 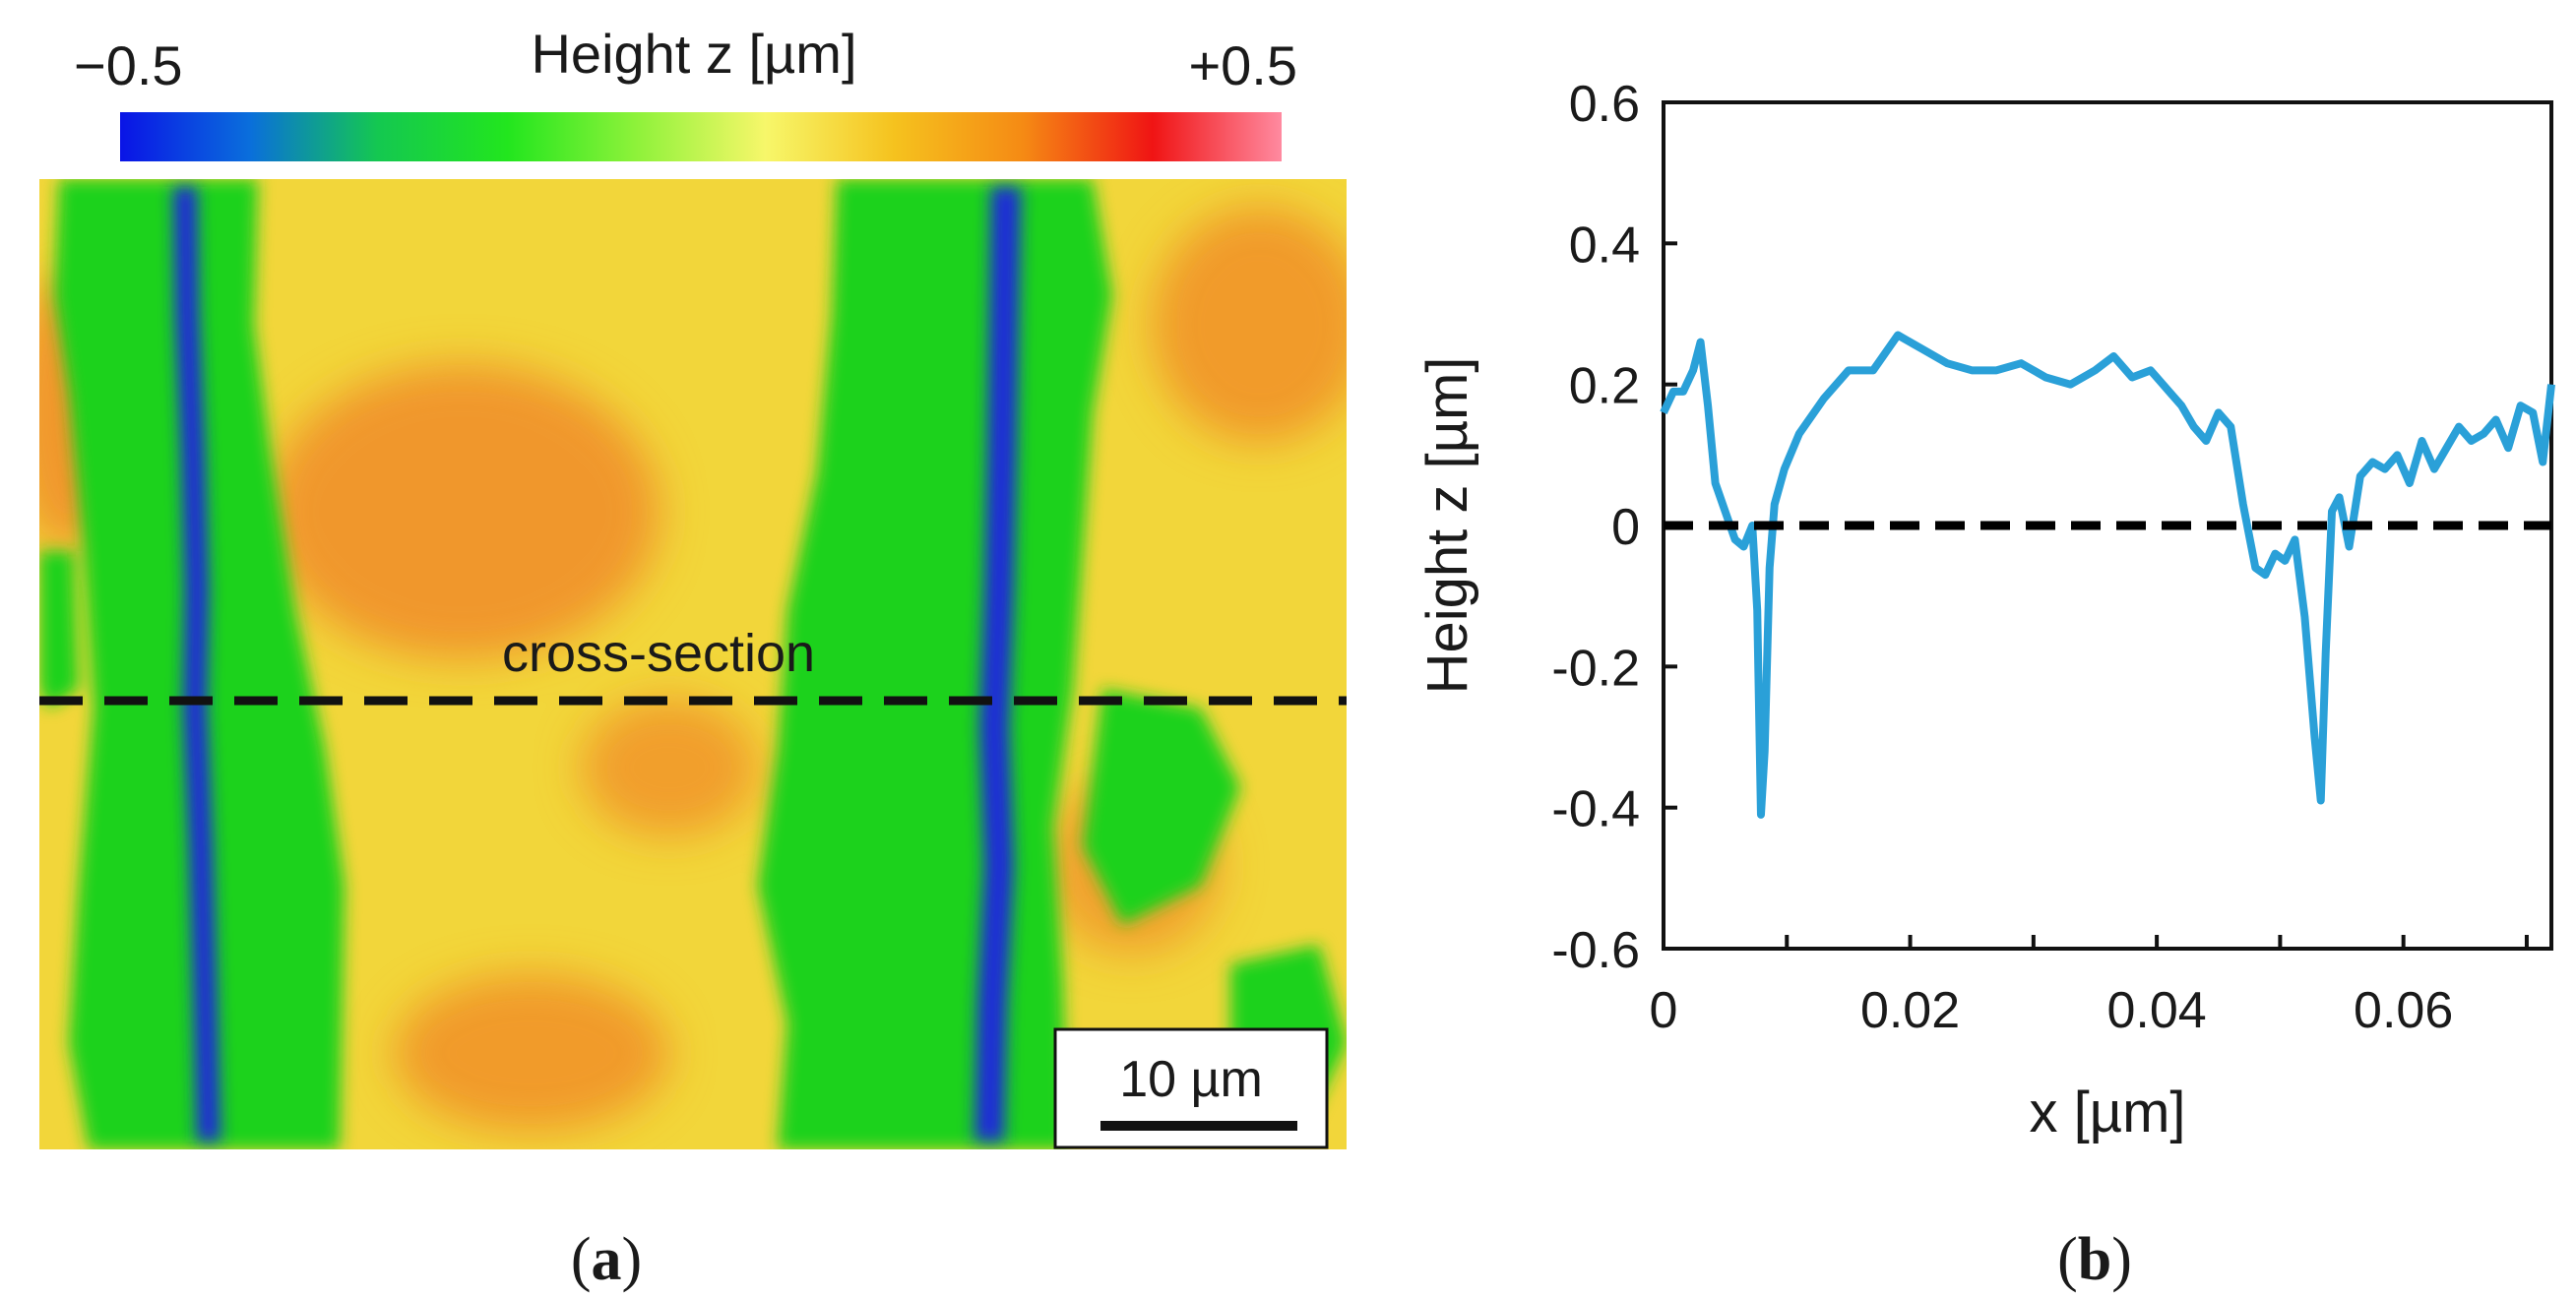 I want to click on y-tick-label: 0.4, so click(x=1604, y=245).